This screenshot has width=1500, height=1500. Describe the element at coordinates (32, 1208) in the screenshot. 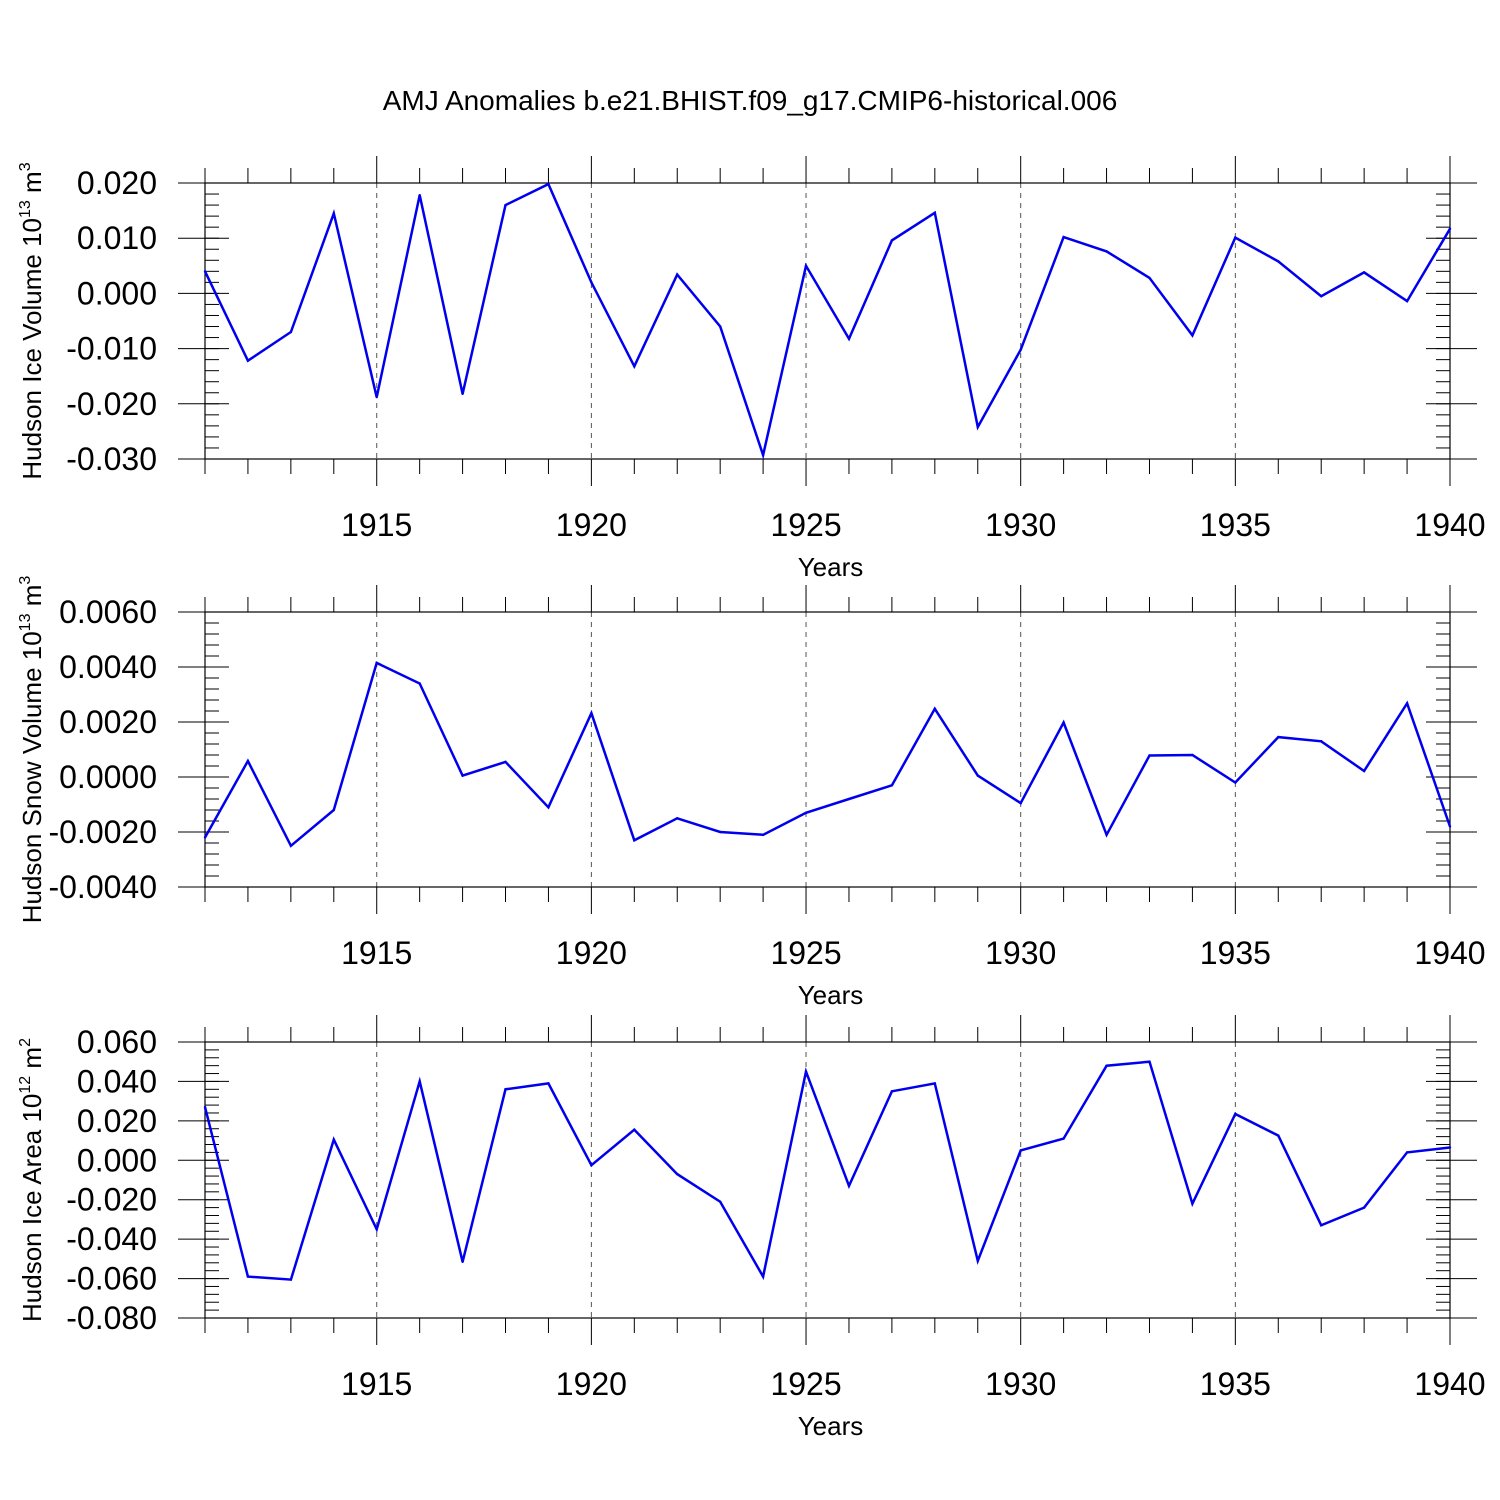

I see `y-axis-label-main: Hudson Ice Area 10` at that location.